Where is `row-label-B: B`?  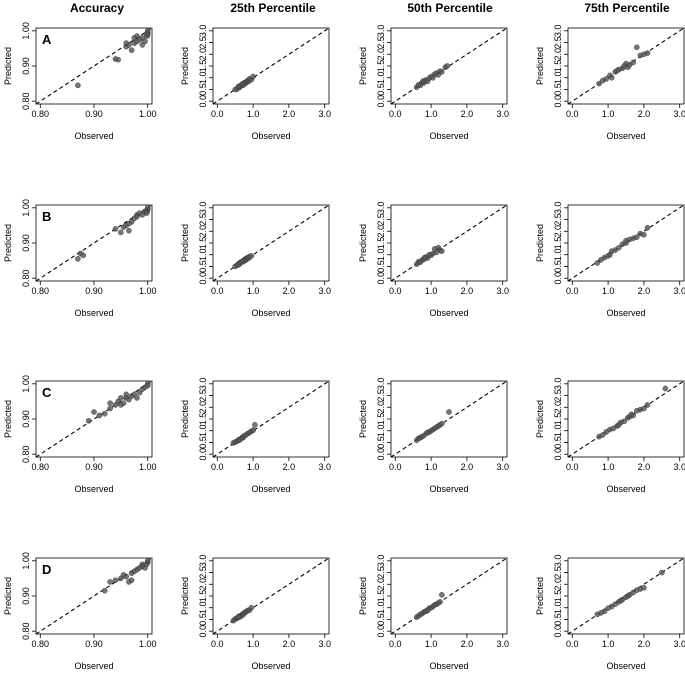
row-label-B: B is located at coordinates (46, 216).